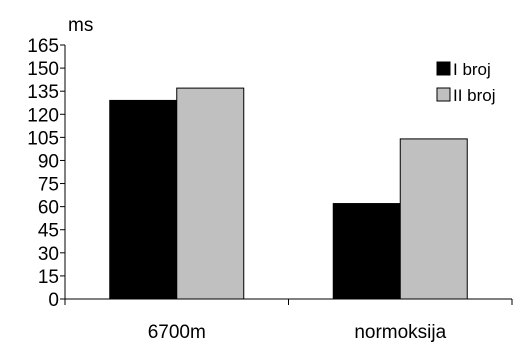  I want to click on y-tick-label: 0, so click(53, 300).